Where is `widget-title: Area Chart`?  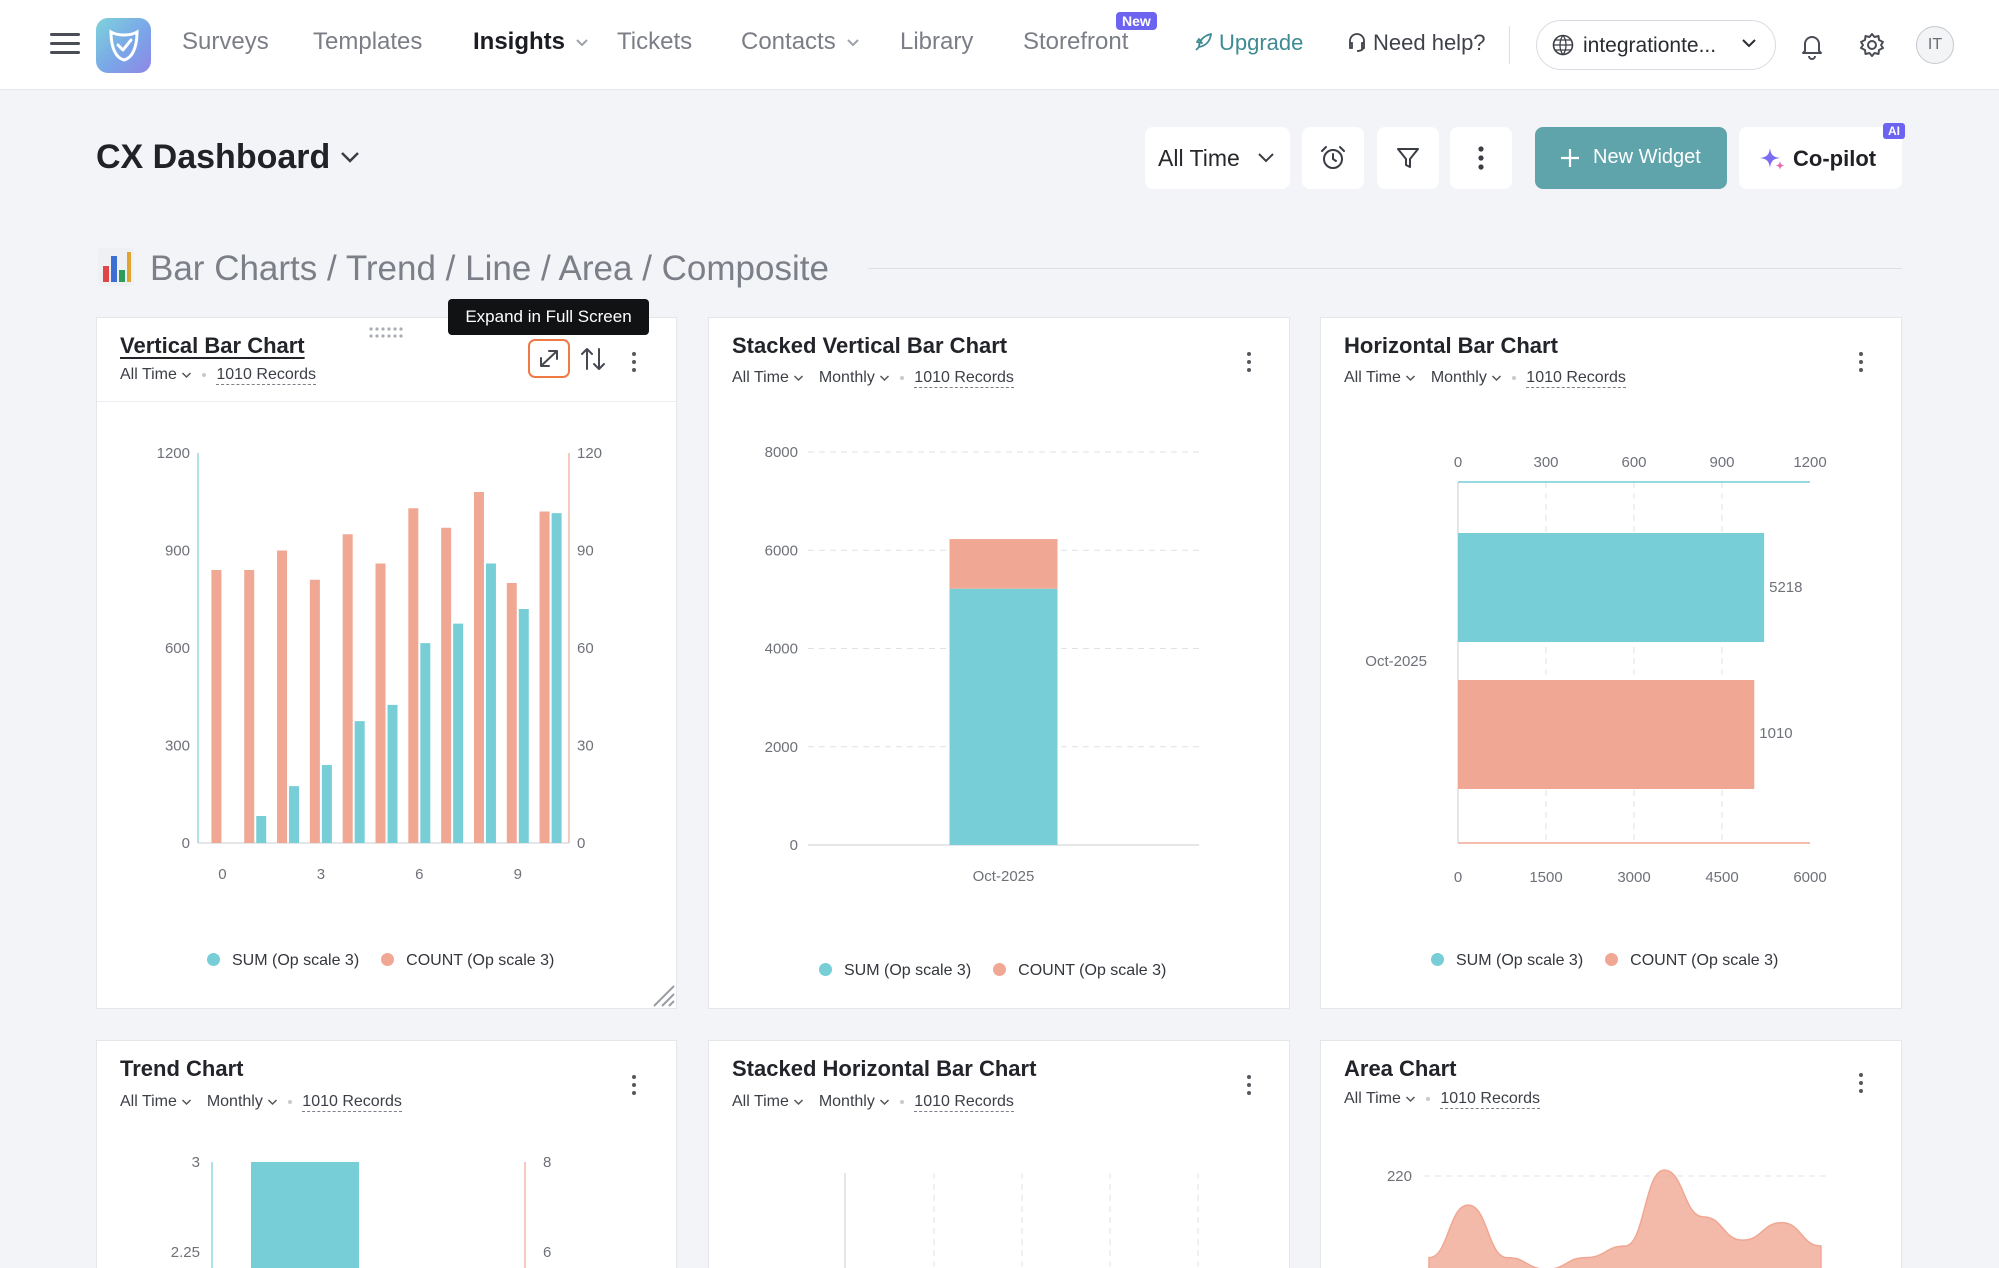 widget-title: Area Chart is located at coordinates (1400, 1068).